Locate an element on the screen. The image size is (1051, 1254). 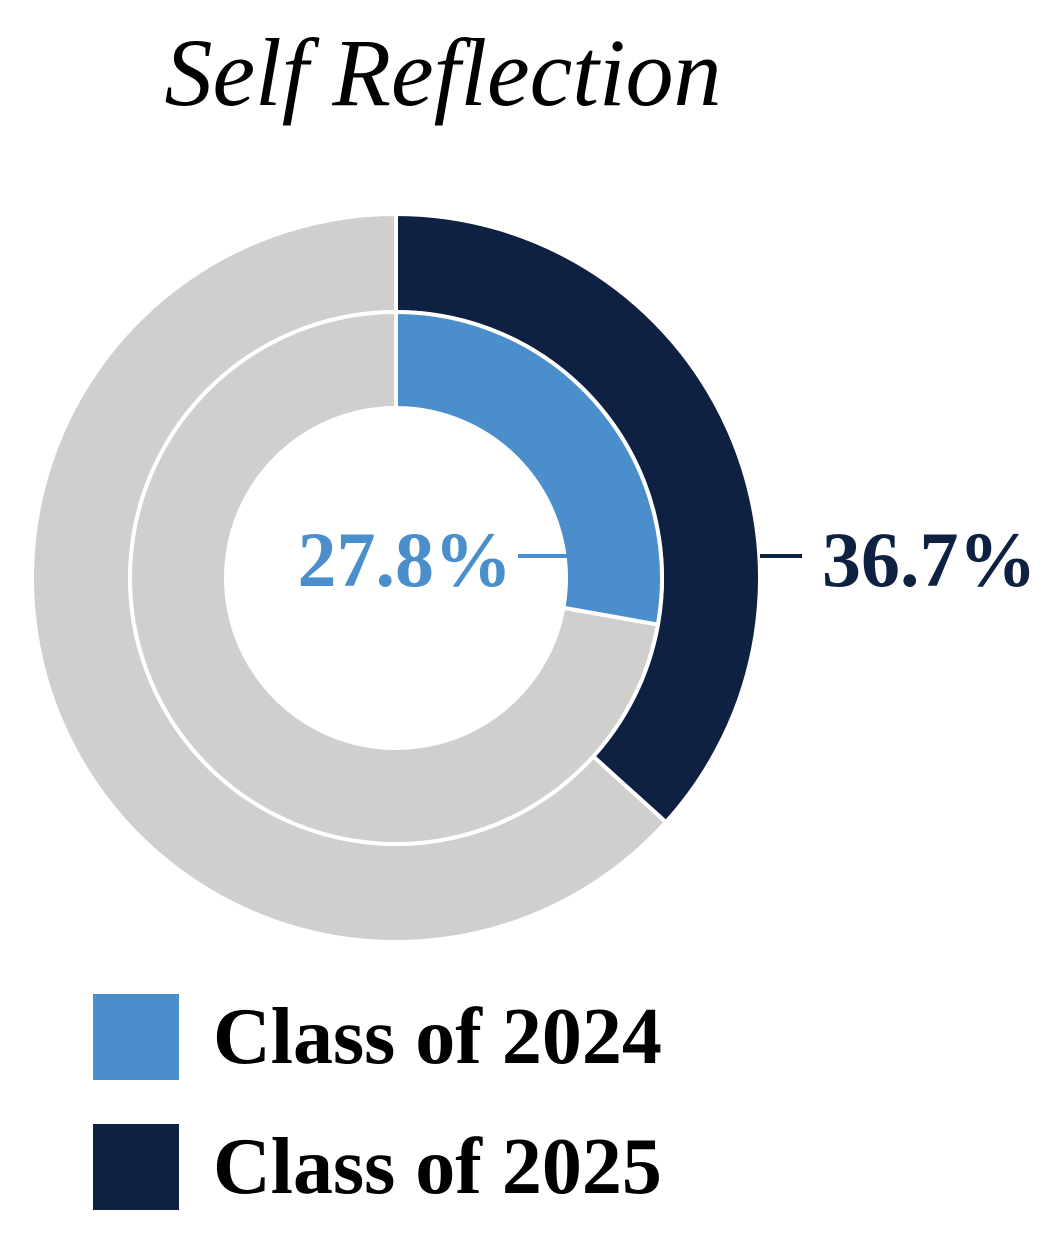
legend-swatch-class-of-2025 is located at coordinates (136, 1167).